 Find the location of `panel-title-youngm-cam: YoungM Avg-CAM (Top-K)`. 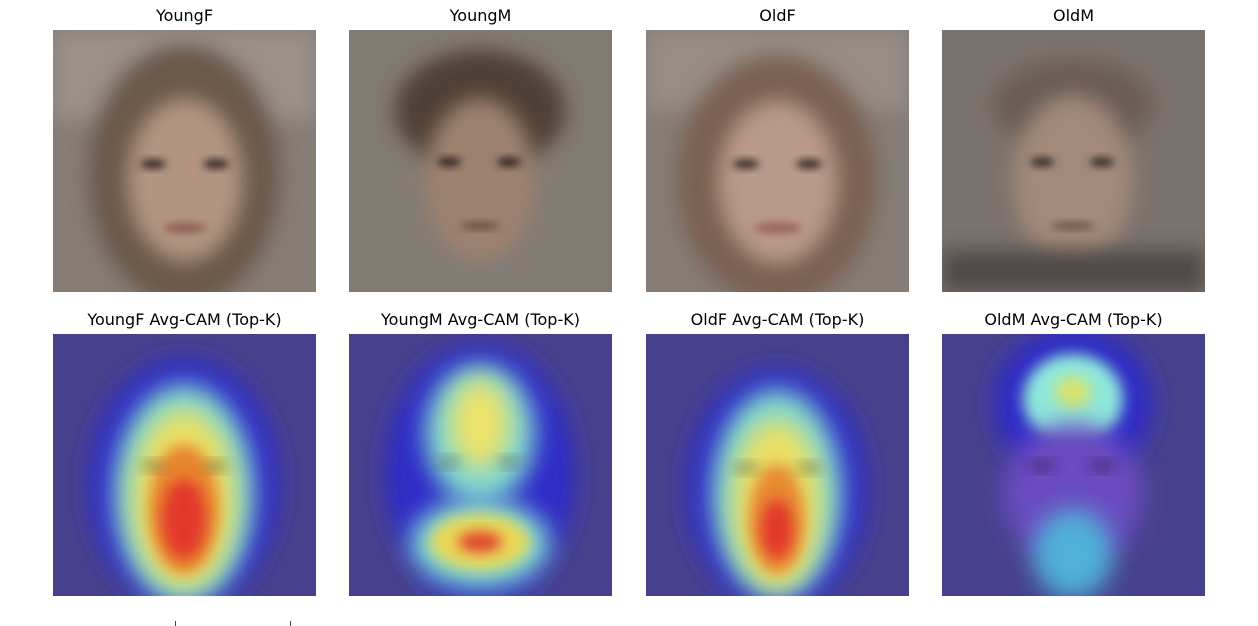

panel-title-youngm-cam: YoungM Avg-CAM (Top-K) is located at coordinates (480, 319).